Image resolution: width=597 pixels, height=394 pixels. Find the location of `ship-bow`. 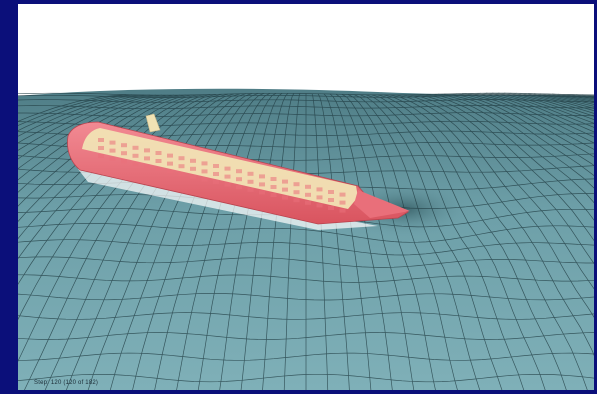

ship-bow is located at coordinates (382, 204).